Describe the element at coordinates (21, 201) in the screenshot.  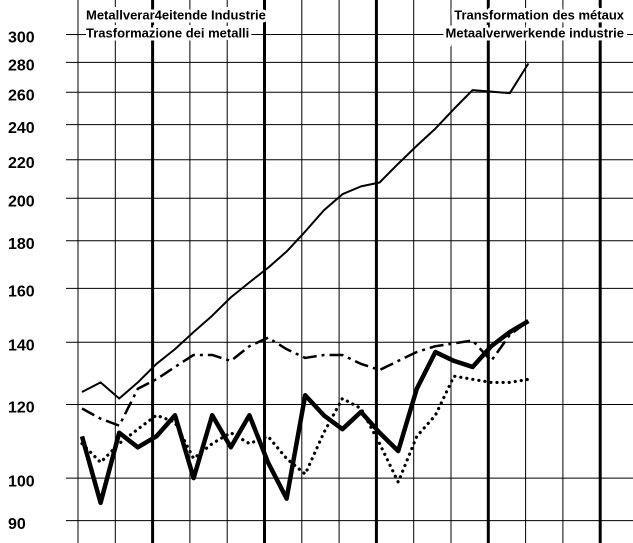
I see `y-tick-label: 200` at that location.